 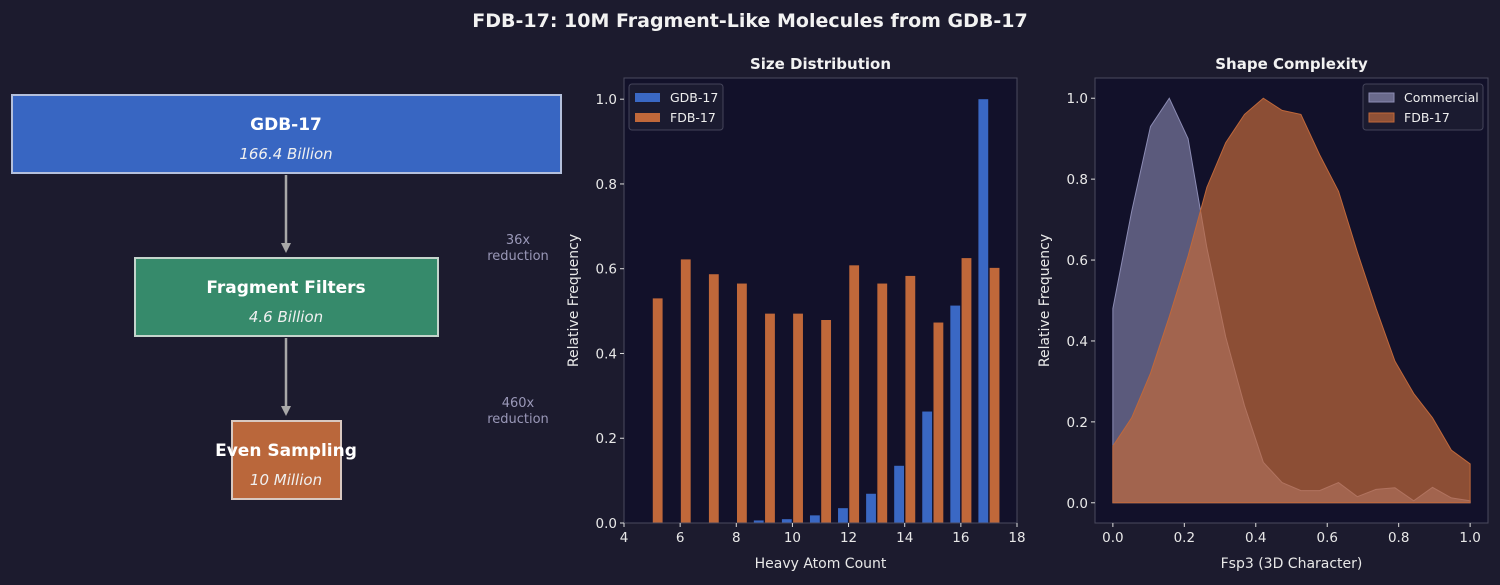 I want to click on box-even-sampling, so click(x=286, y=460).